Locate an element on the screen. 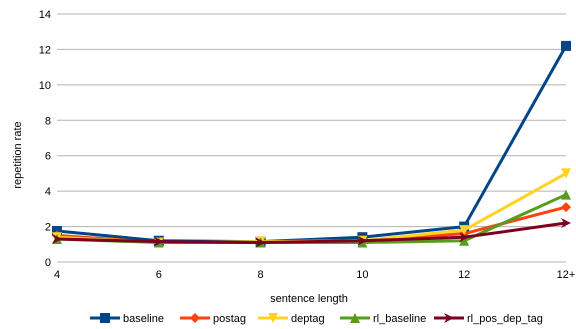  legend-item: rl_baseline is located at coordinates (383, 319).